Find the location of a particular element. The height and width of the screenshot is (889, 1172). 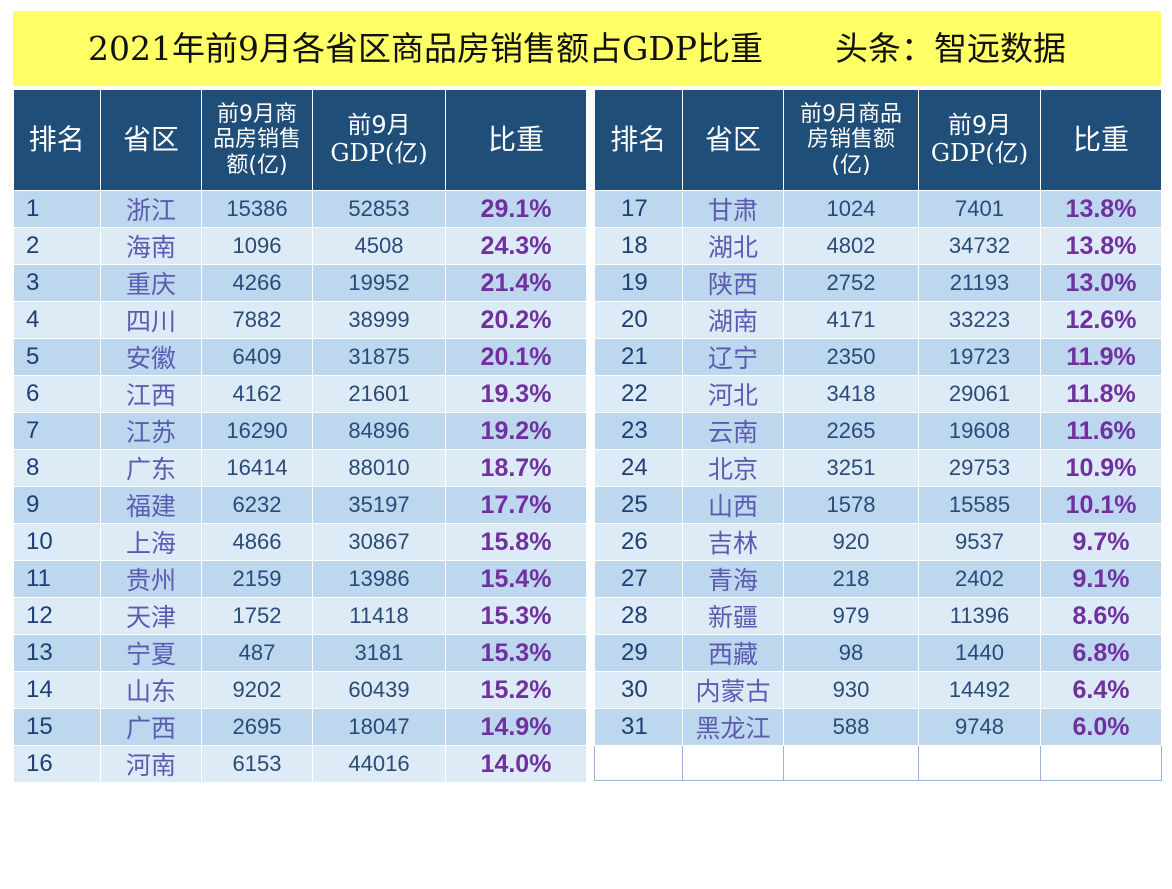

header-gdp: 前9月 GDP(亿) is located at coordinates (979, 140).